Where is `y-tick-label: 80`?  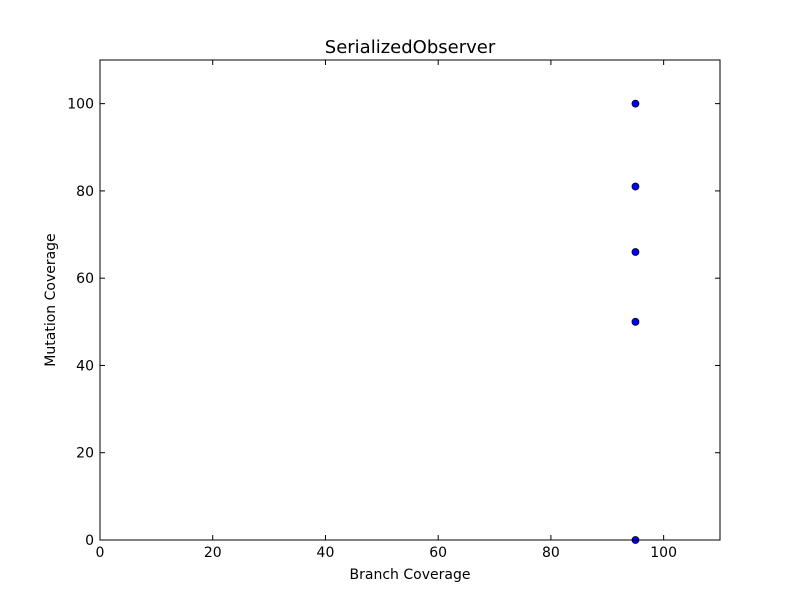 y-tick-label: 80 is located at coordinates (85, 192).